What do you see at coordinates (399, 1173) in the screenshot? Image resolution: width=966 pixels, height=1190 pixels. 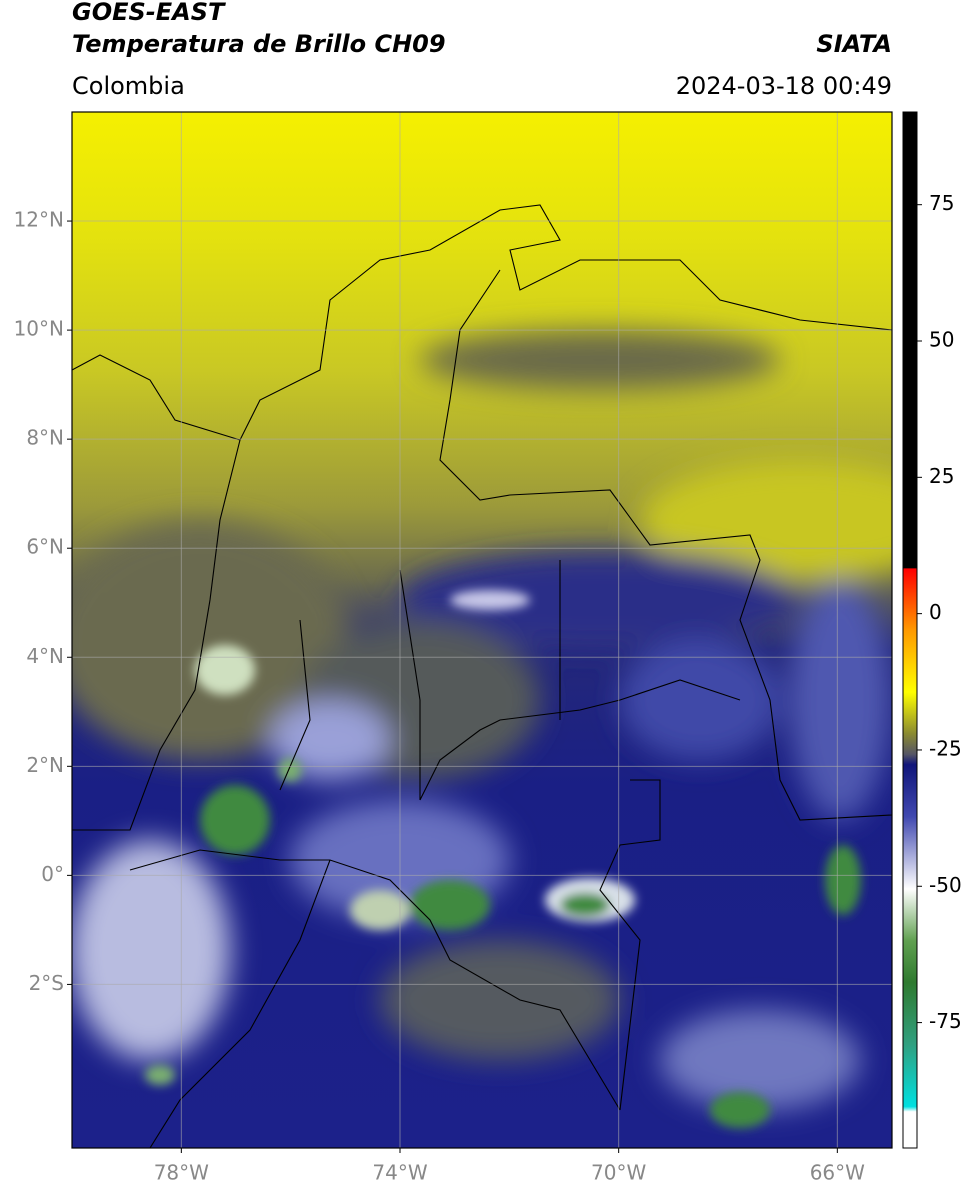 I see `x-tick-label: 74°W` at bounding box center [399, 1173].